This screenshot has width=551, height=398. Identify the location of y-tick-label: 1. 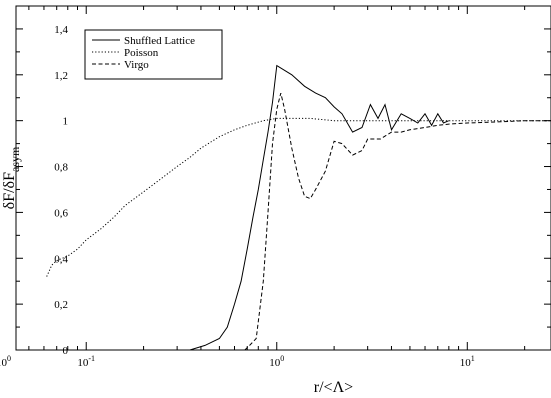
(66, 122).